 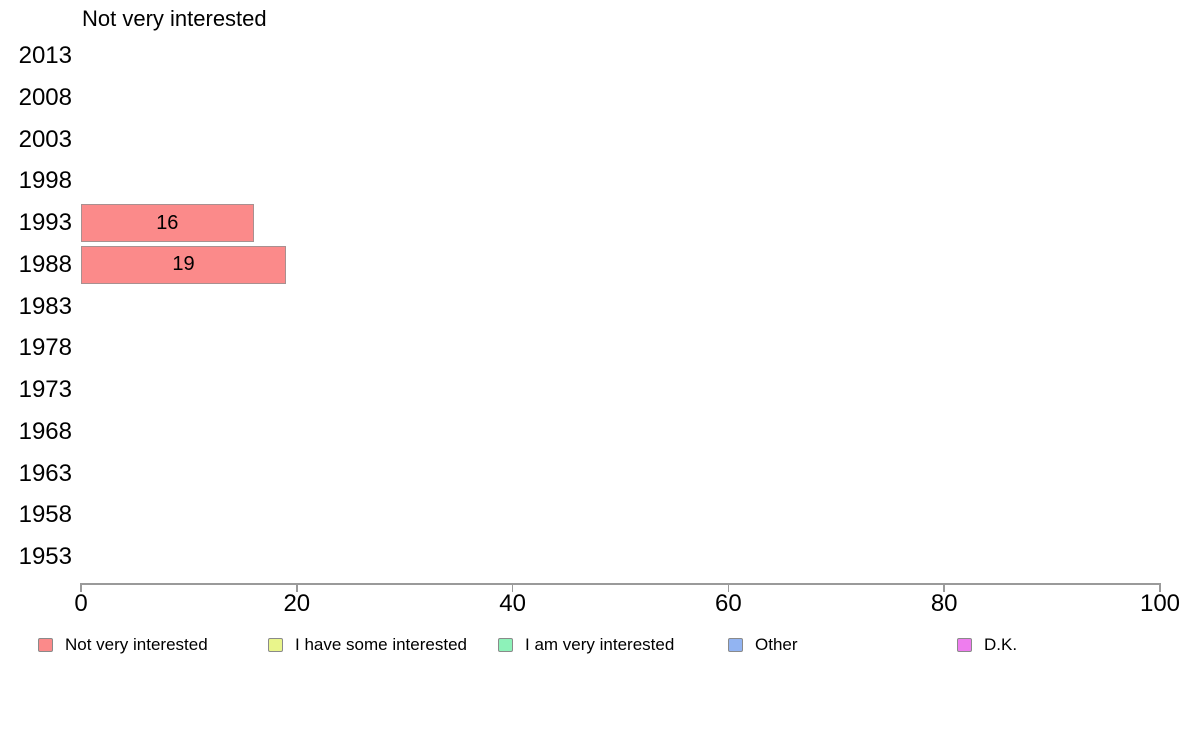 What do you see at coordinates (45, 348) in the screenshot?
I see `y-axis-label: 1978` at bounding box center [45, 348].